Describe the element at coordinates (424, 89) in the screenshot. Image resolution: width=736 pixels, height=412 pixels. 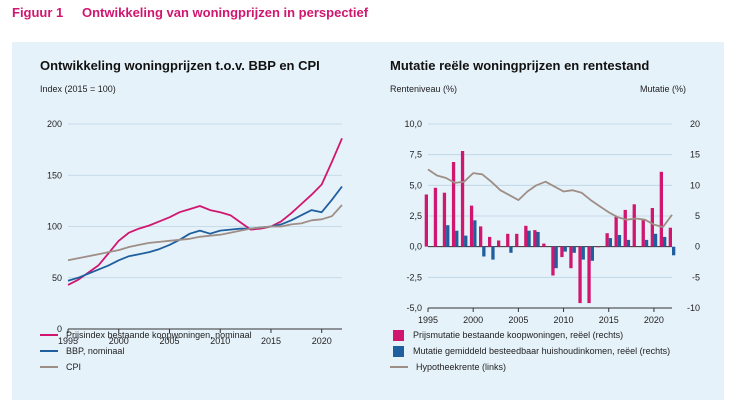
I see `right-y-axis-label: Renteniveau (%)` at that location.